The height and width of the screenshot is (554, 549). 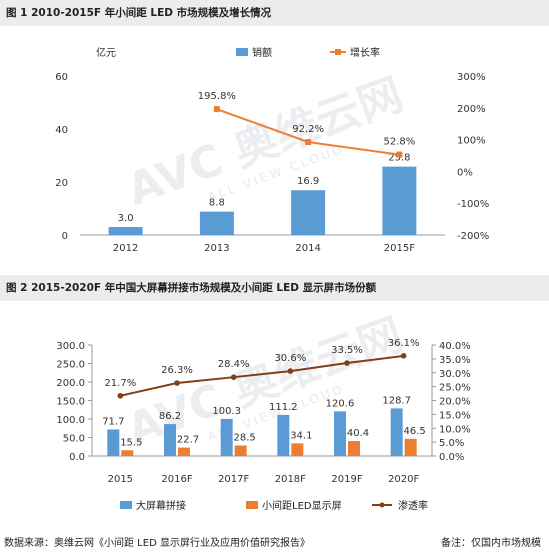 What do you see at coordinates (365, 52) in the screenshot?
I see `legend-label-growth: 增长率` at bounding box center [365, 52].